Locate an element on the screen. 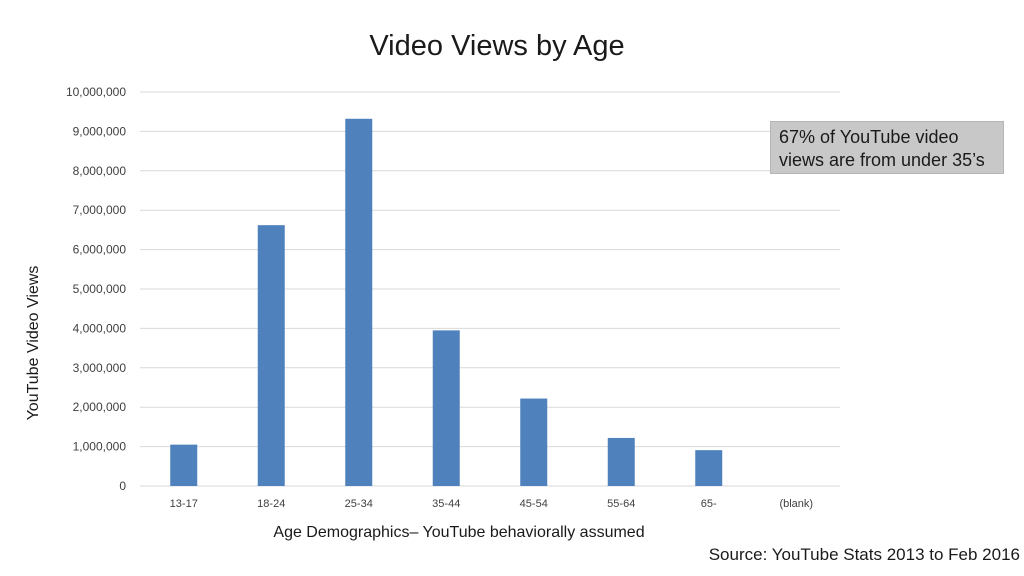  y-tick-label: 2,000,000 is located at coordinates (100, 407).